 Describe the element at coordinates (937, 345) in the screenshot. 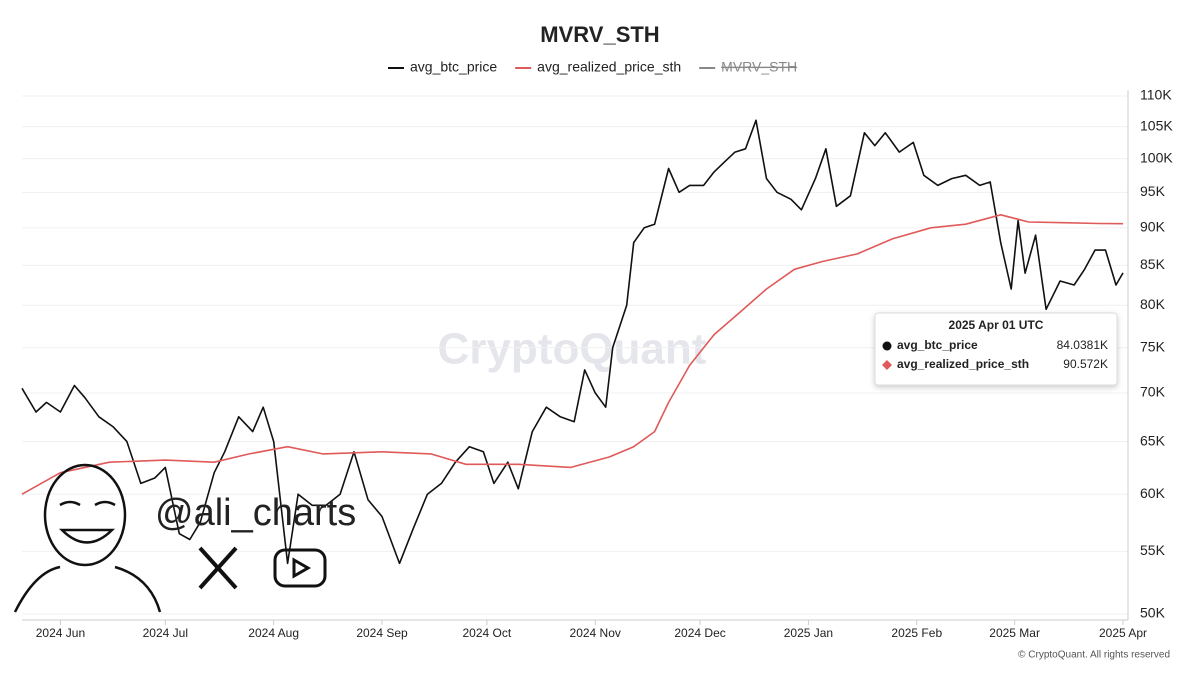

I see `tooltip-name: avg_btc_price` at that location.